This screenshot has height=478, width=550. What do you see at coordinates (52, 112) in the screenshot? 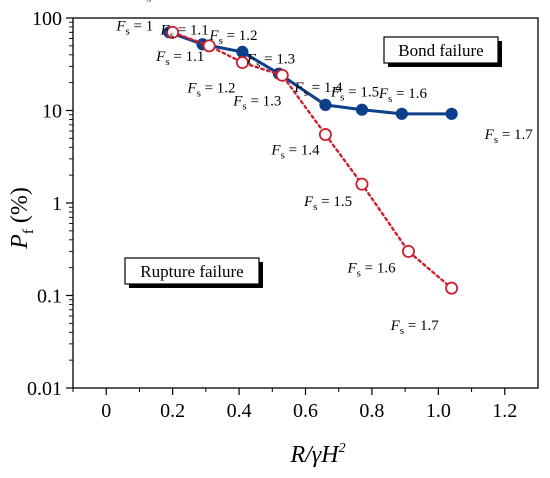
I see `y-tick-label: 10` at bounding box center [52, 112].